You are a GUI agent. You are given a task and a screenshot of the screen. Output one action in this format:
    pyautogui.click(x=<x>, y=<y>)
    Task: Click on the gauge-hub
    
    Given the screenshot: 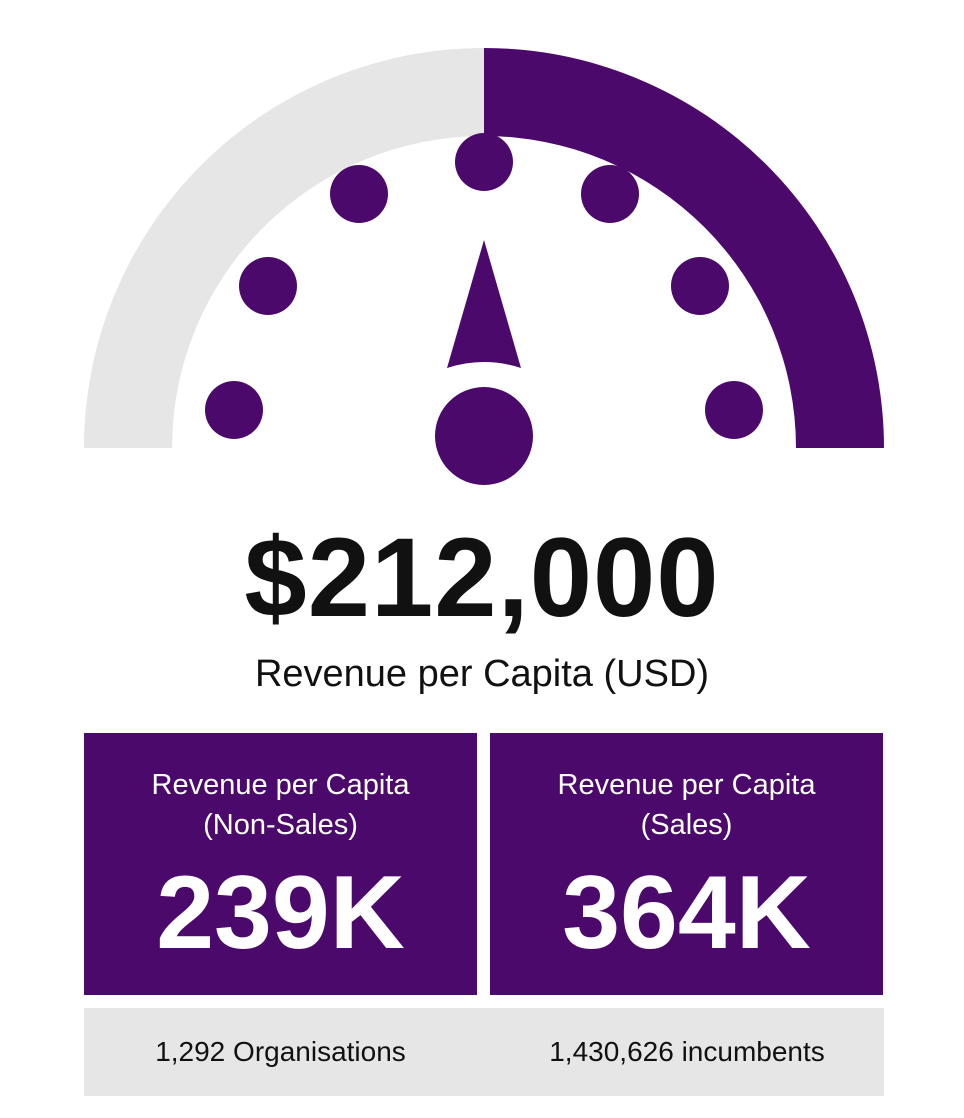 What is the action you would take?
    pyautogui.click(x=484, y=436)
    